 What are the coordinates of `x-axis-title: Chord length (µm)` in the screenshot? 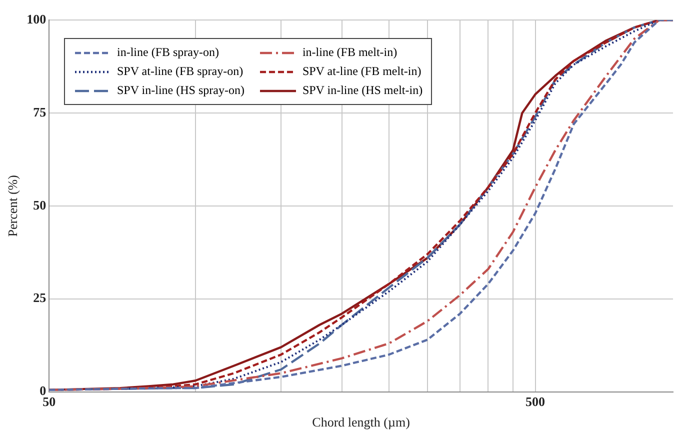 It's located at (361, 422).